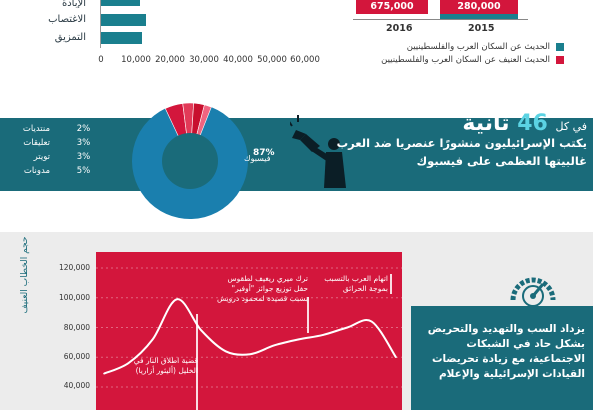  I want to click on legend-swatch-general, so click(560, 47).